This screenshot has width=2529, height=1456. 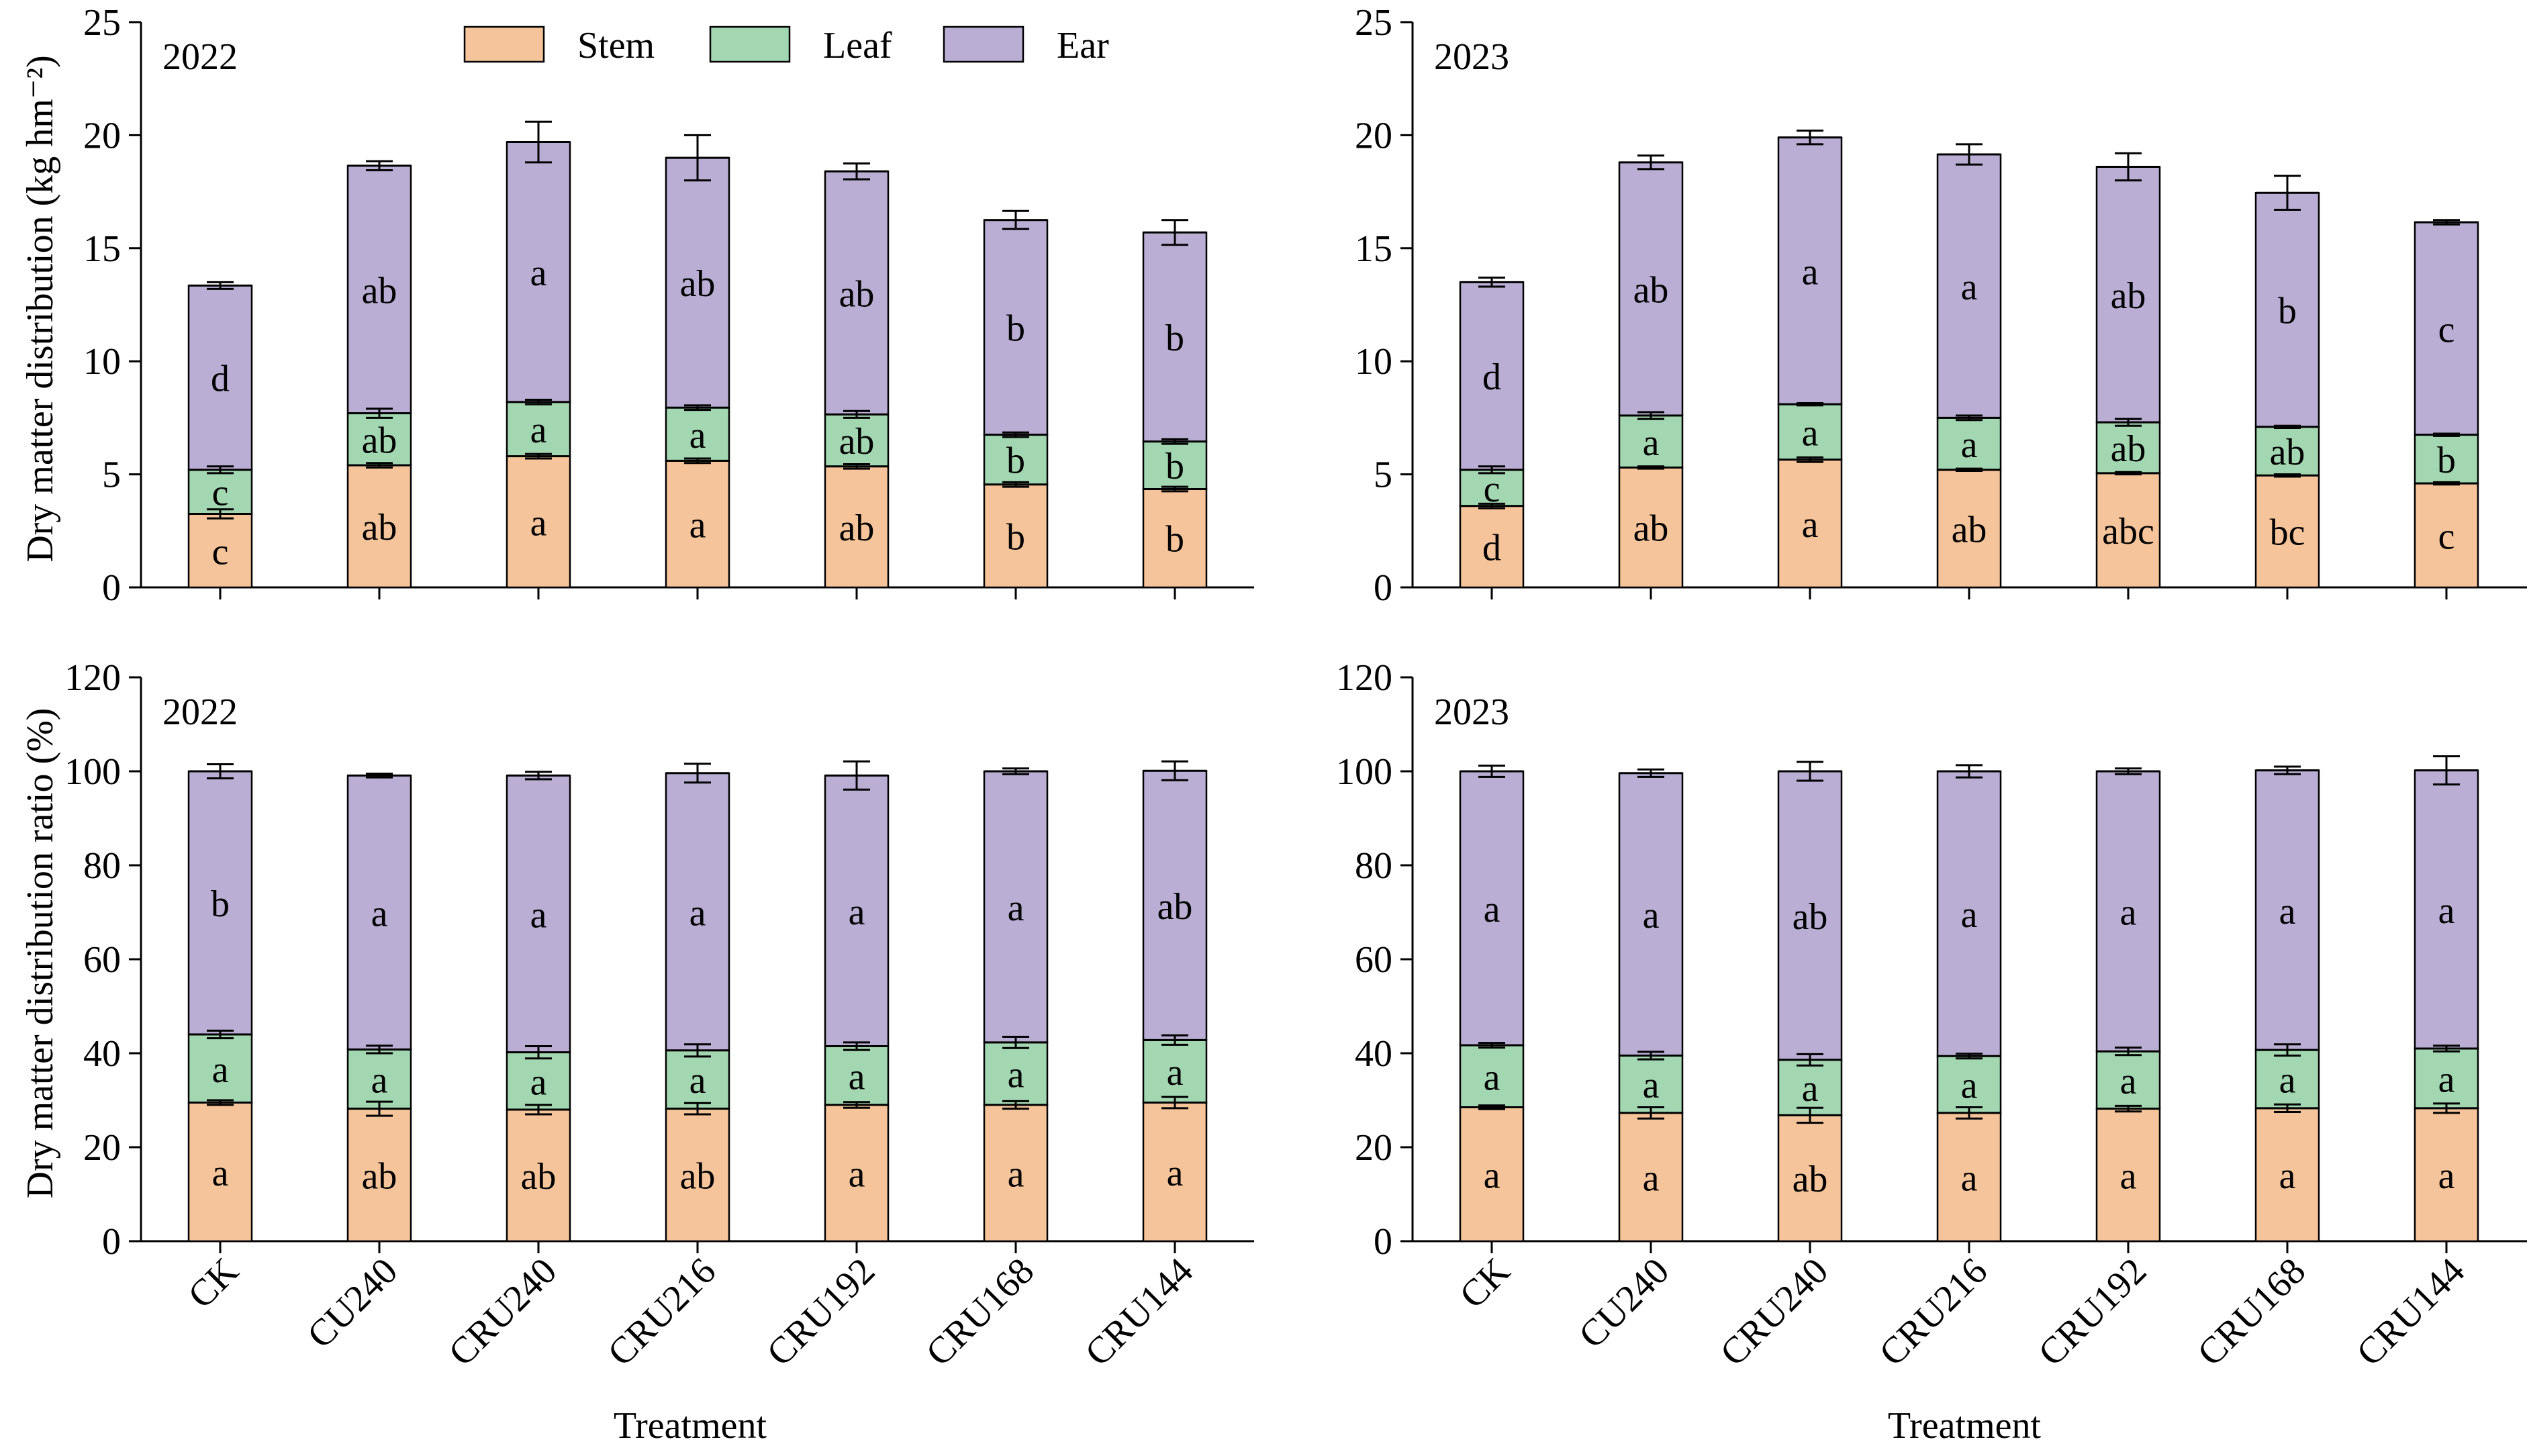 What do you see at coordinates (690, 1426) in the screenshot?
I see `x-axis-title-left: Treatment` at bounding box center [690, 1426].